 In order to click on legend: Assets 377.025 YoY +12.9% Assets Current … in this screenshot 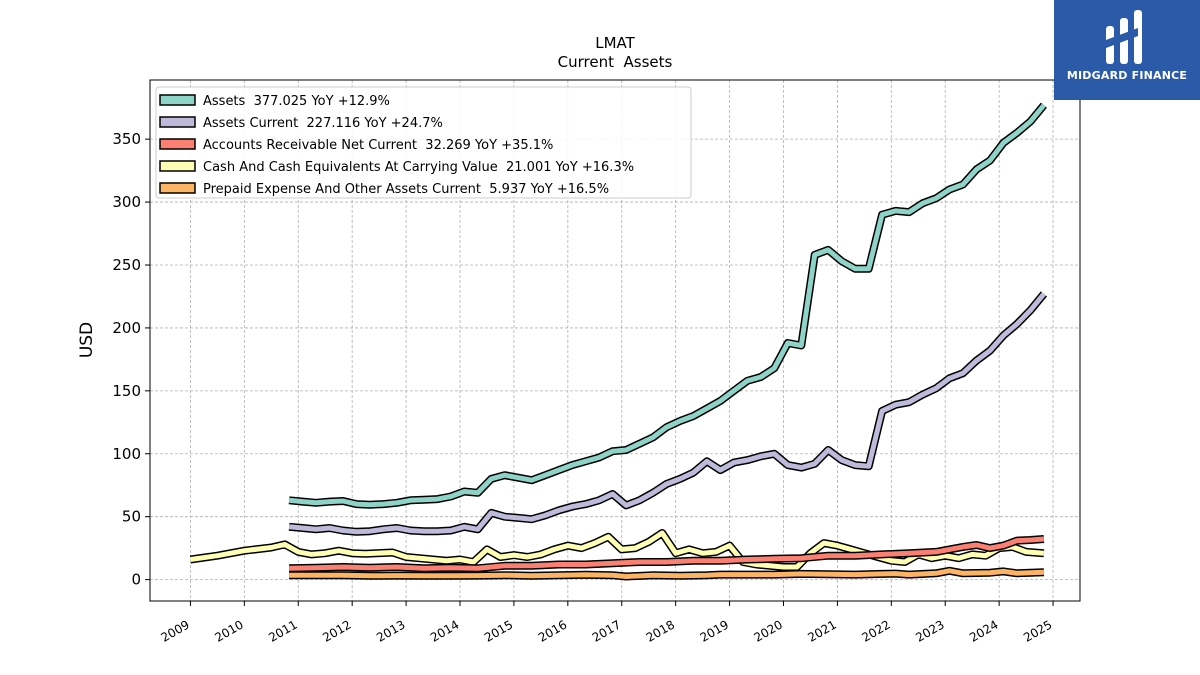, I will do `click(423, 142)`.